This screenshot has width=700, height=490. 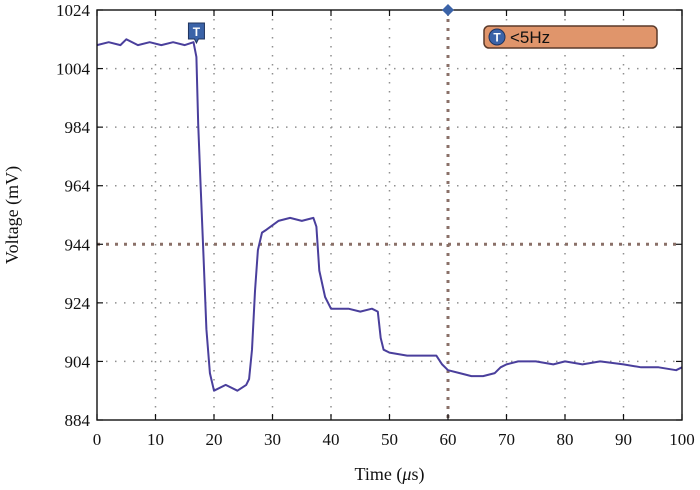 What do you see at coordinates (73, 69) in the screenshot?
I see `y-tick-label: 1004` at bounding box center [73, 69].